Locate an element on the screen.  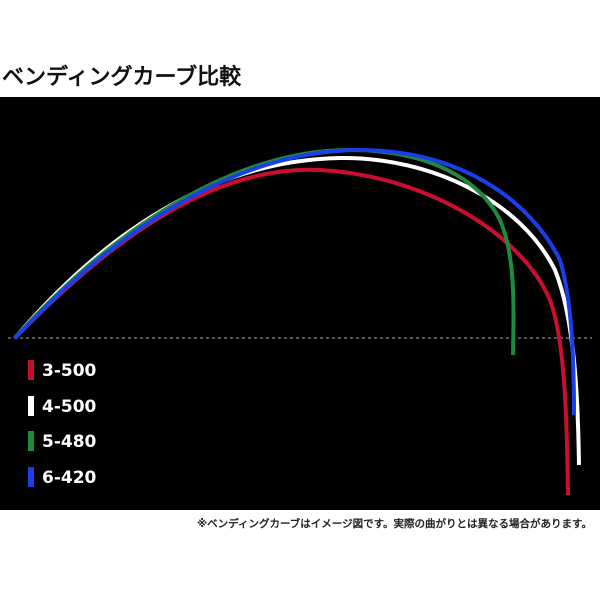
legend: 3-500 4-500 5-480 6-420 is located at coordinates (62, 424).